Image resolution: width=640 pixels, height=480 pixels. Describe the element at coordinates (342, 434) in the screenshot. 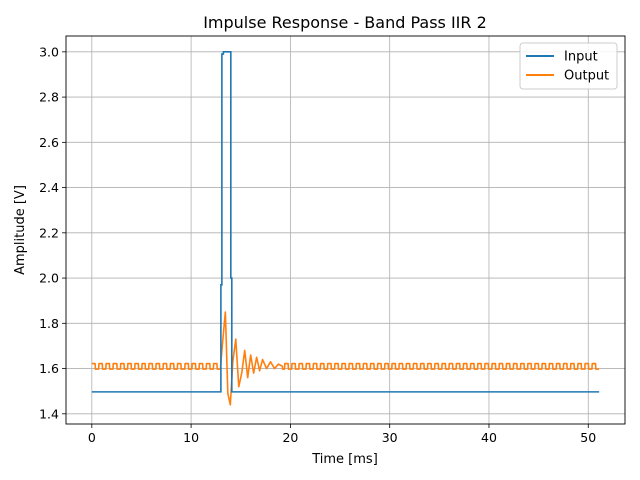

I see `x-axis-ticks: 0 10 20 30 40 50` at that location.